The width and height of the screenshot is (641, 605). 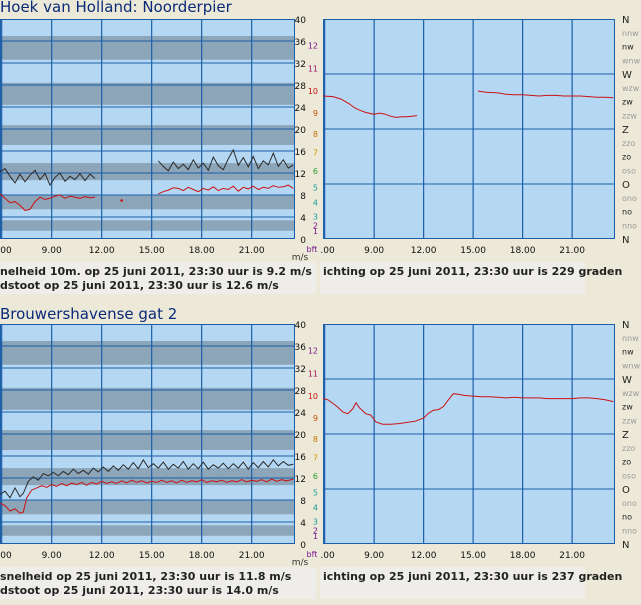 What do you see at coordinates (303, 502) in the screenshot?
I see `y-tick-label: 8` at bounding box center [303, 502].